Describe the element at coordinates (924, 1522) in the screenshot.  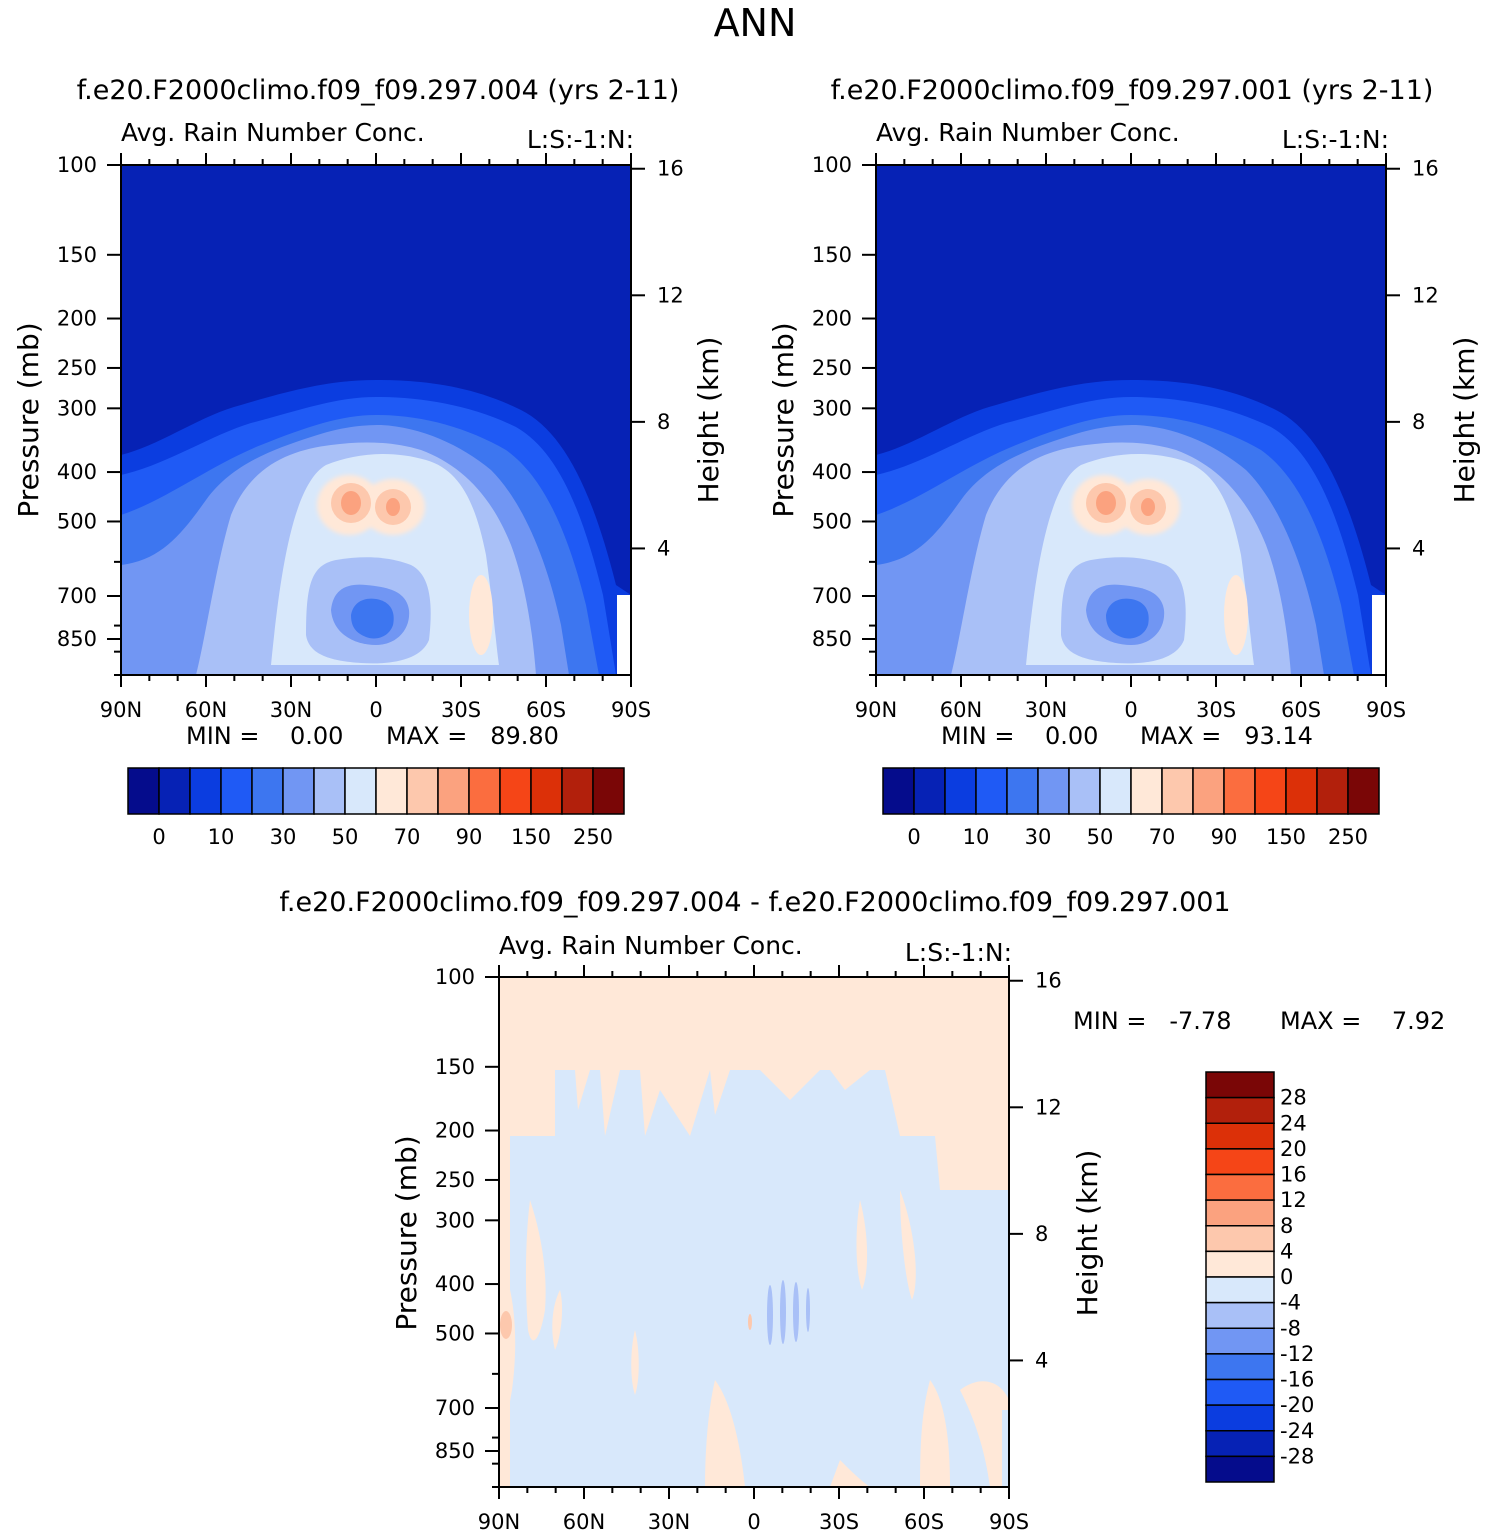
I see `latitude-tick-label: 60S` at that location.